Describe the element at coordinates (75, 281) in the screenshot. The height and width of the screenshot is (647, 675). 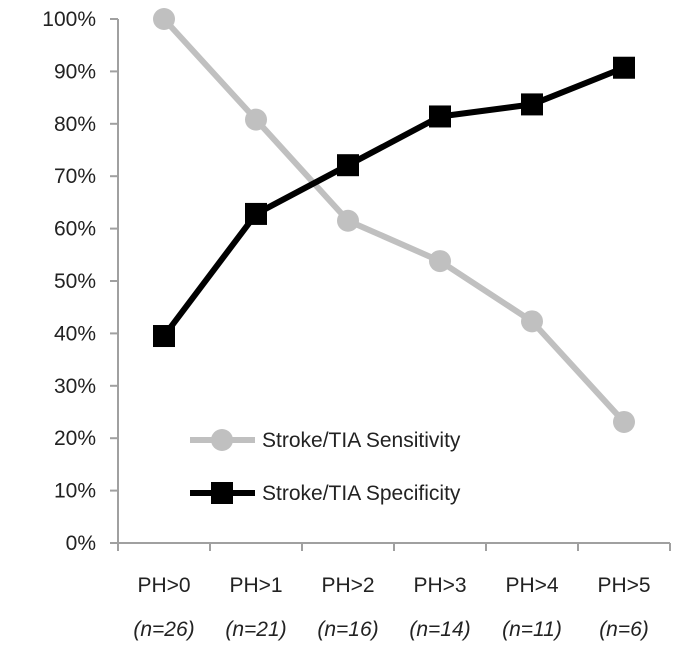
I see `y-tick-label: 50%` at that location.